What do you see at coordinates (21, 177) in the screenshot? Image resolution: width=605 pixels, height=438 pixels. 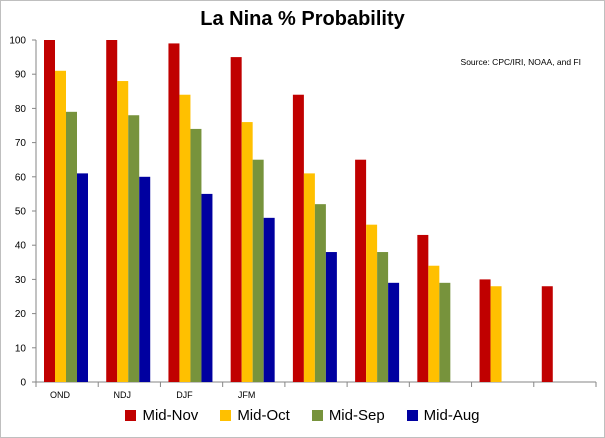 I see `y-tick-label: 60` at bounding box center [21, 177].